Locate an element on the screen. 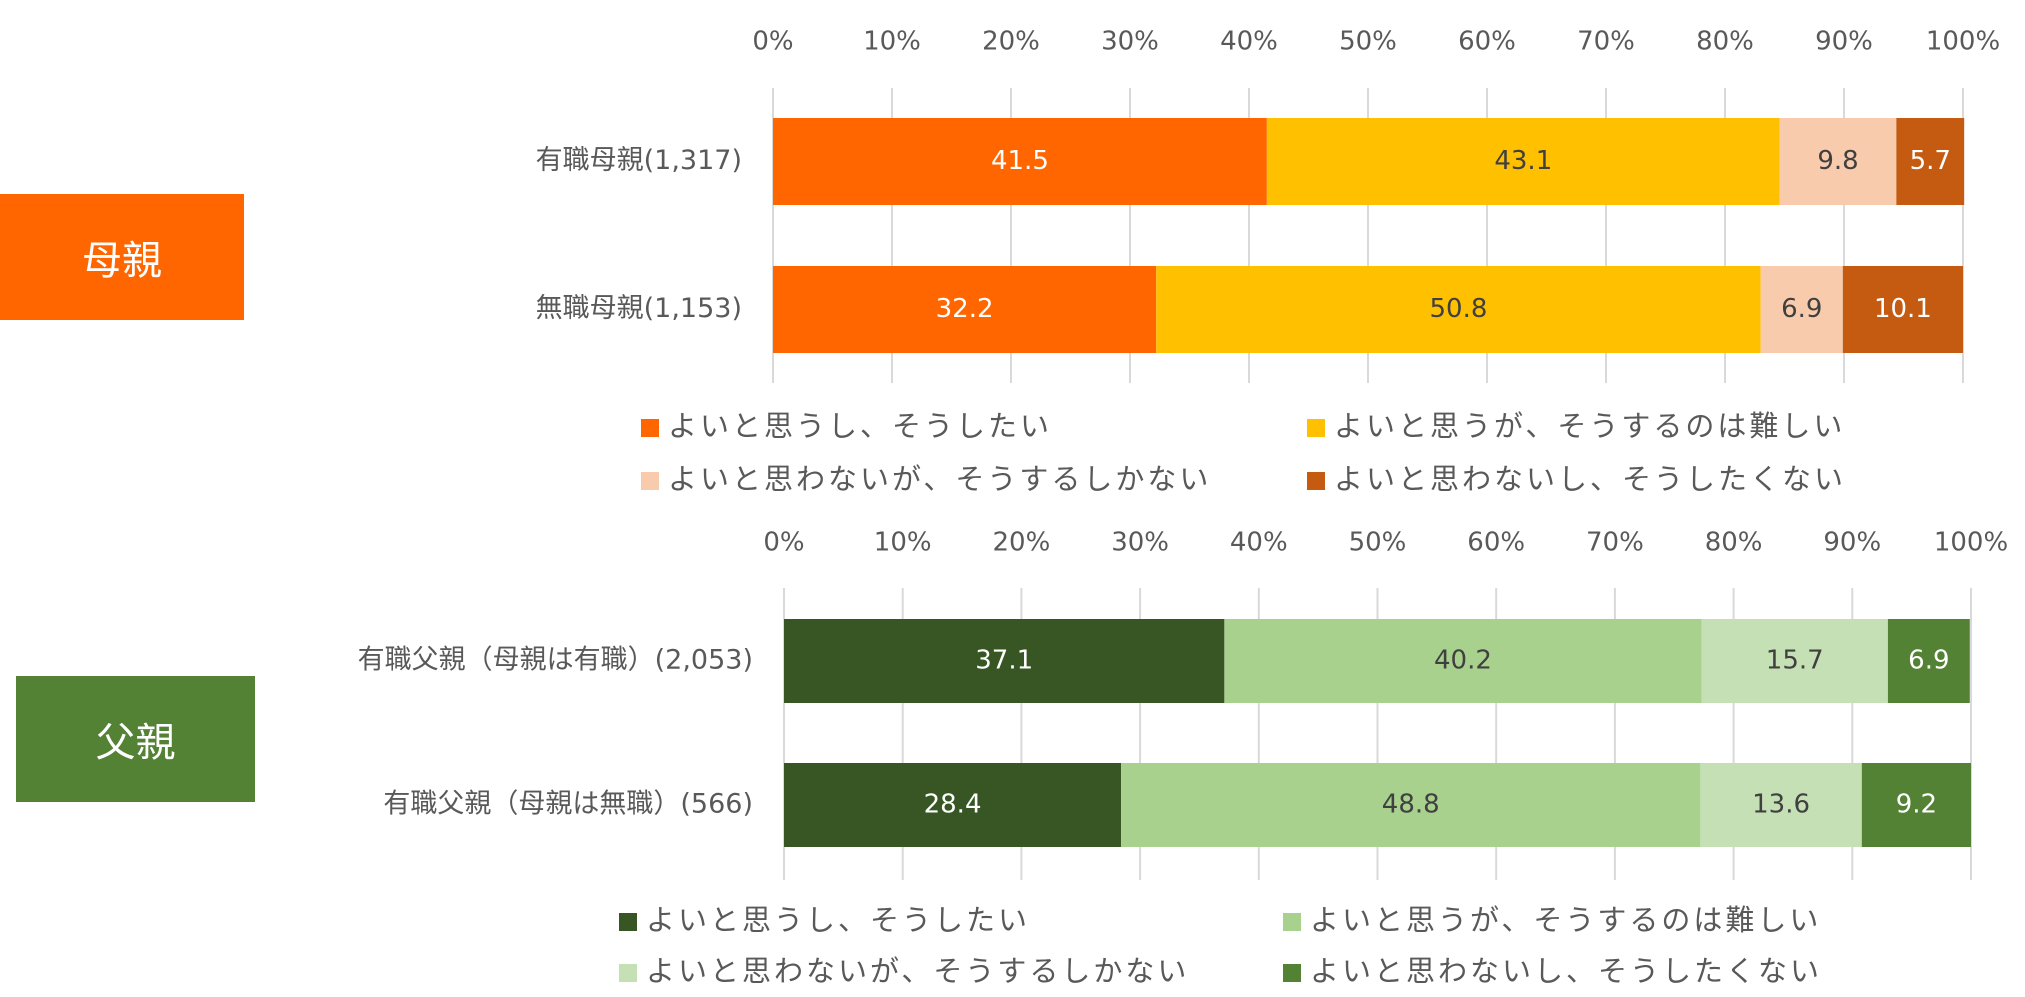 Image resolution: width=2025 pixels, height=997 pixels. mother-section-label: 母親 is located at coordinates (122, 257).